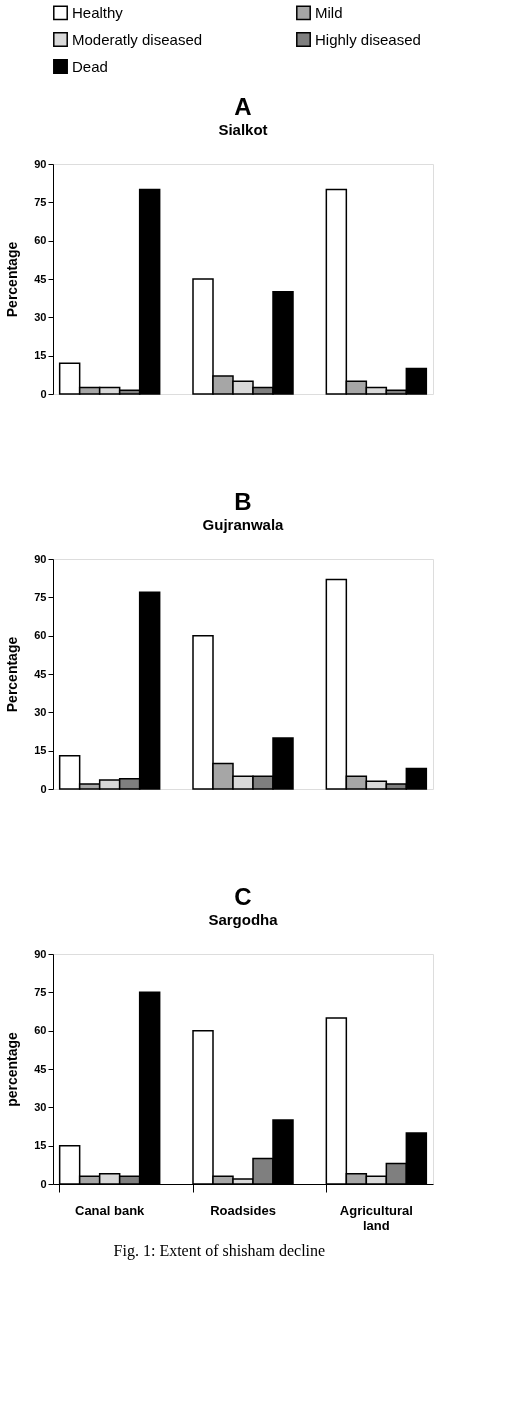 The height and width of the screenshot is (1418, 532). Describe the element at coordinates (243, 919) in the screenshot. I see `chart-subtitle: Sargodha` at that location.